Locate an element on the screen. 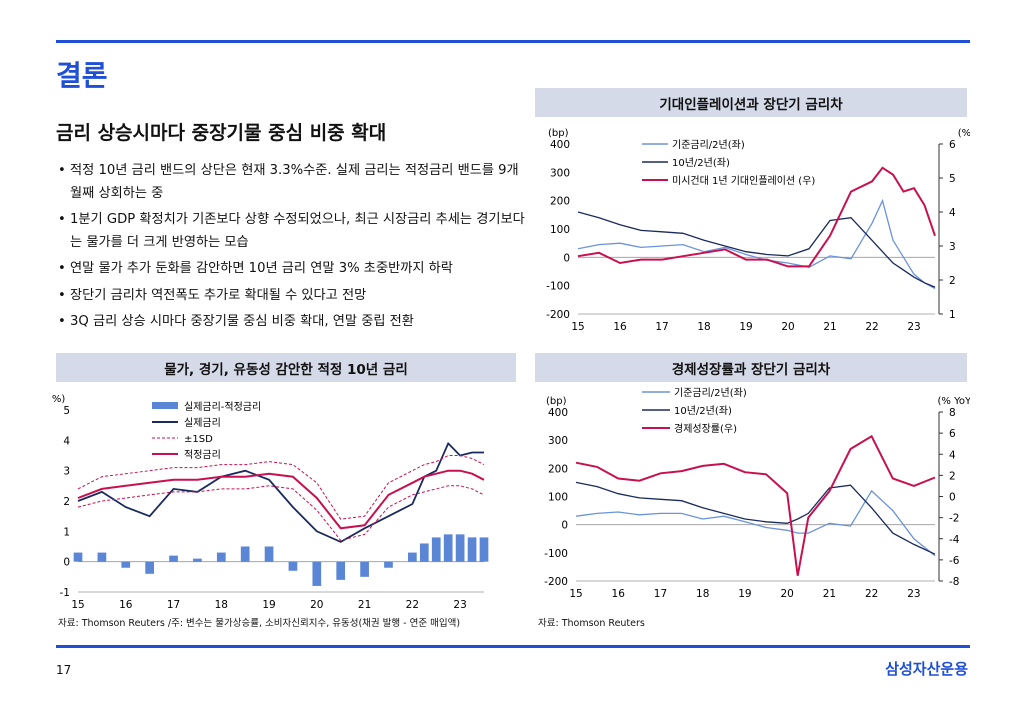 The width and height of the screenshot is (1024, 709). inflation-chart-title: 기대인플레이션과 장단기 금리차 is located at coordinates (751, 102).